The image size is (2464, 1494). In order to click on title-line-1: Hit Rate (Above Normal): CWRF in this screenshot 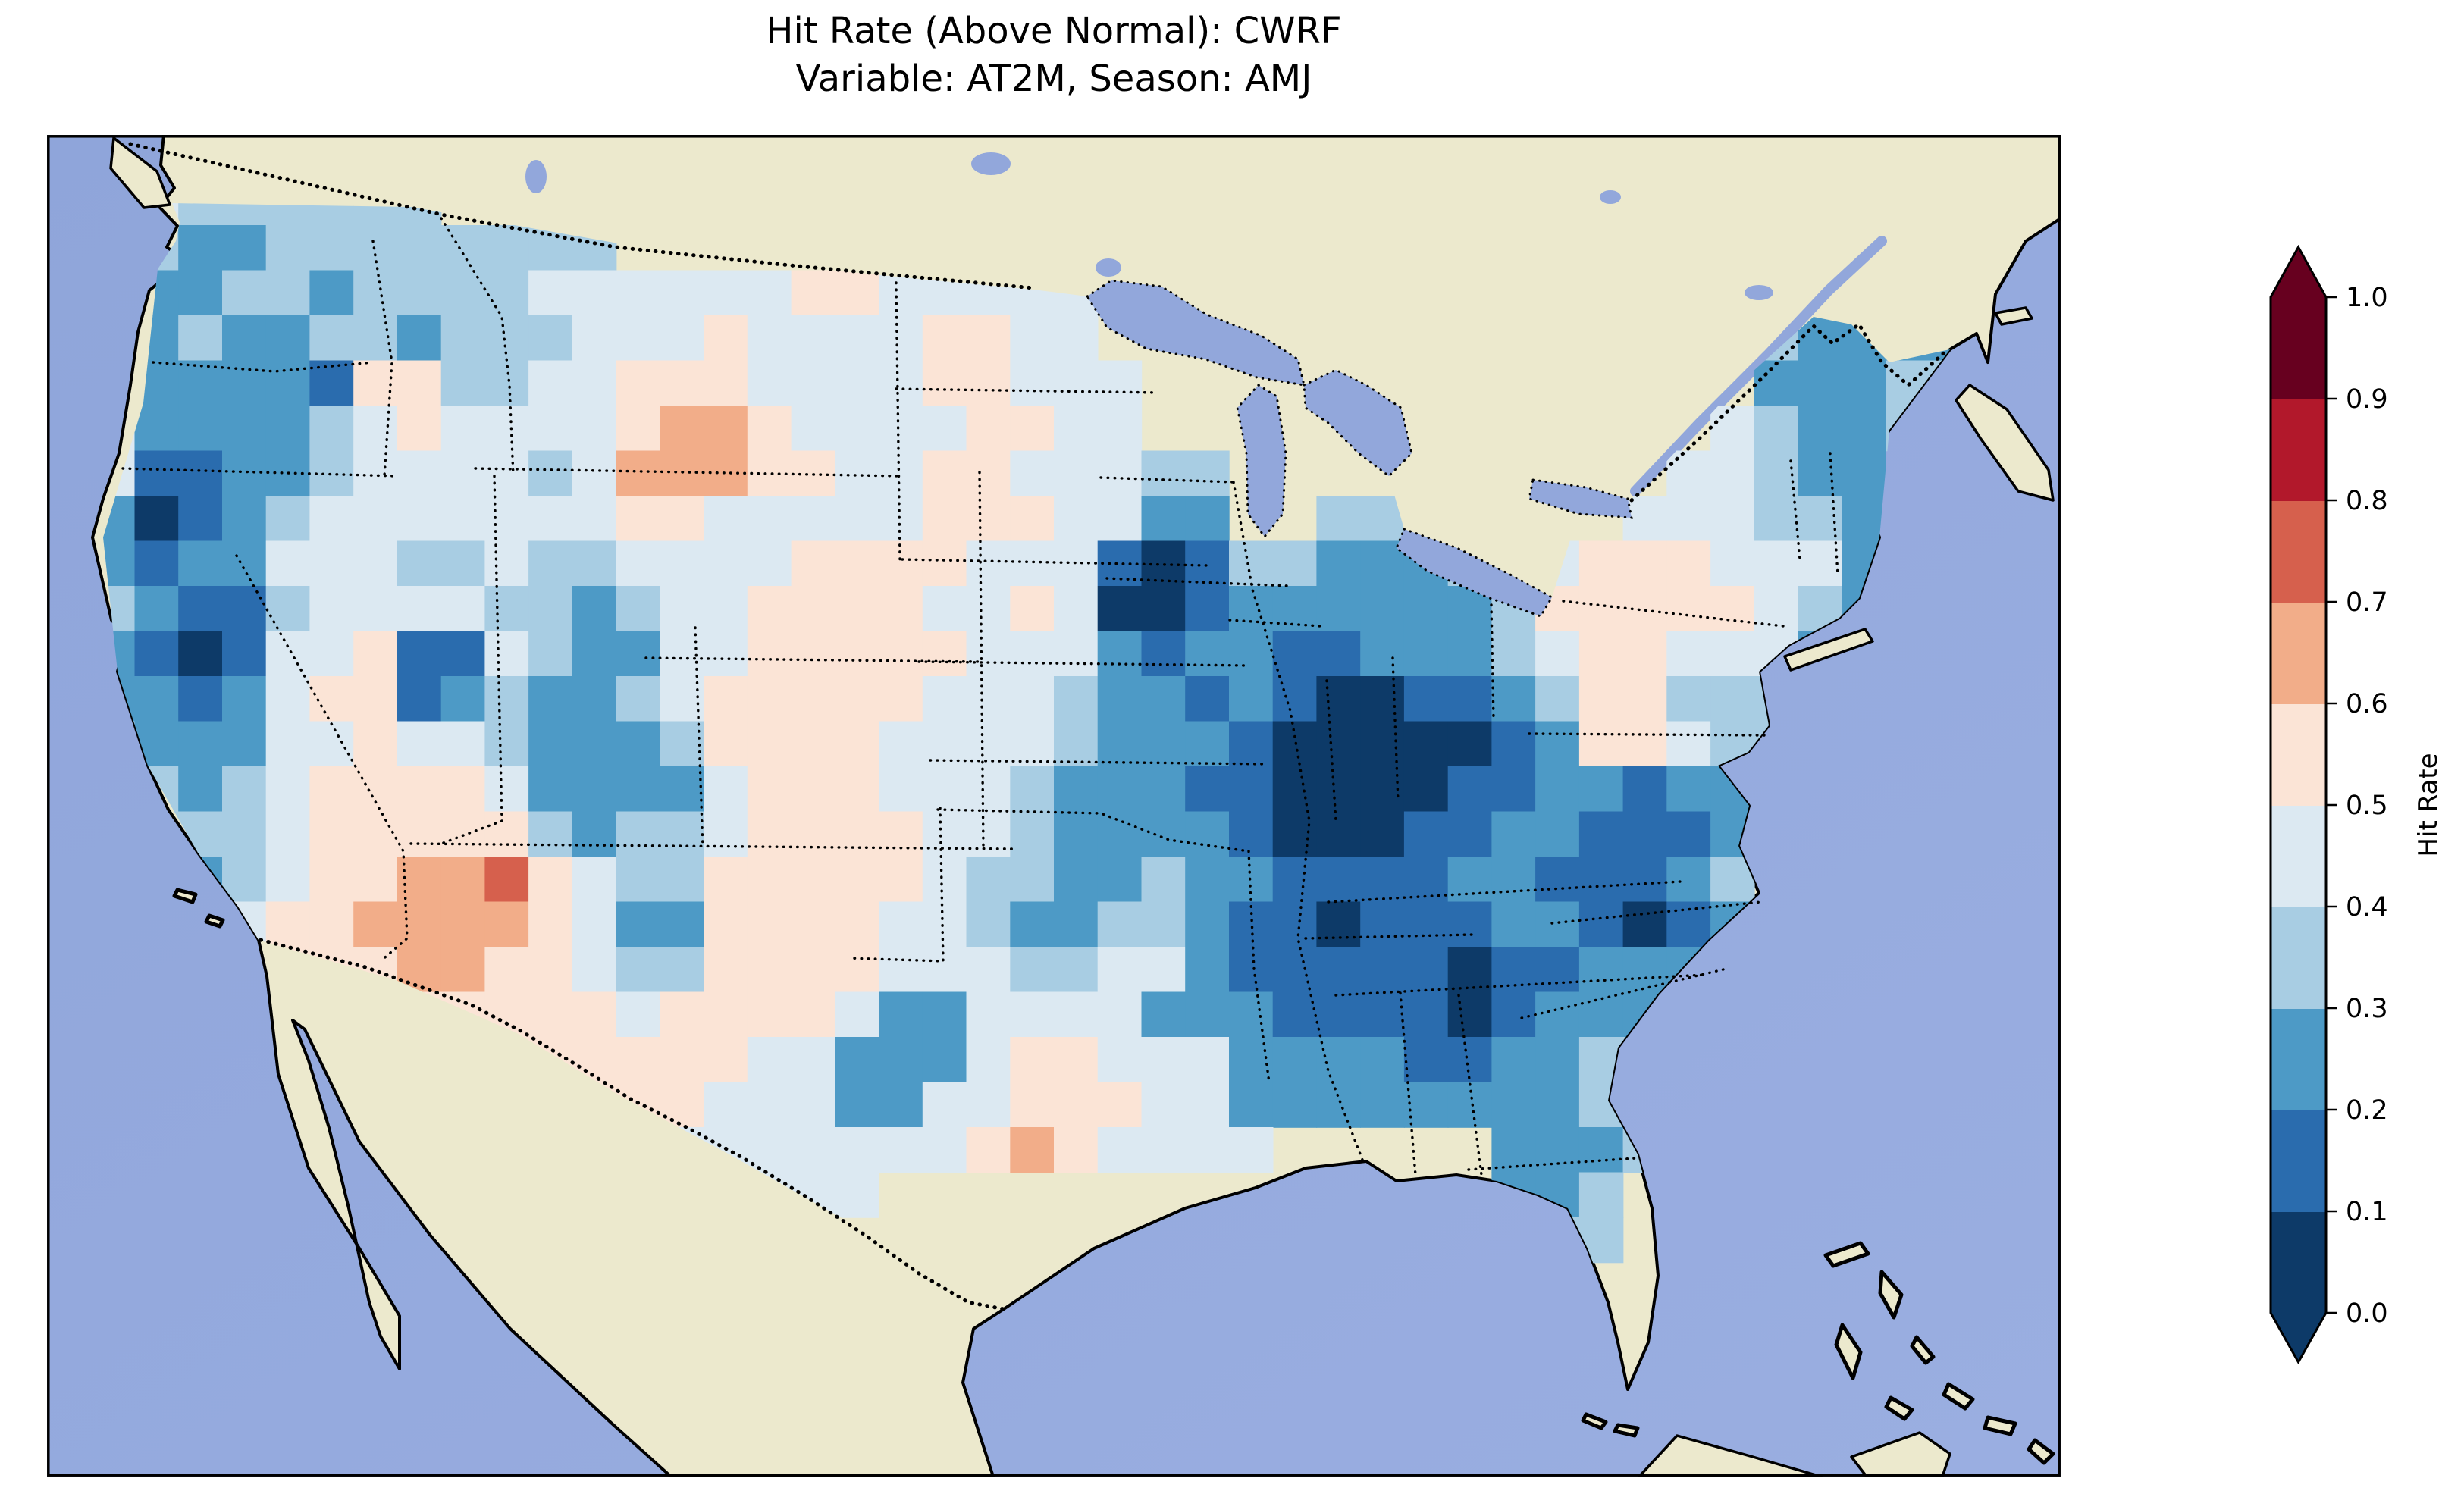, I will do `click(1054, 31)`.